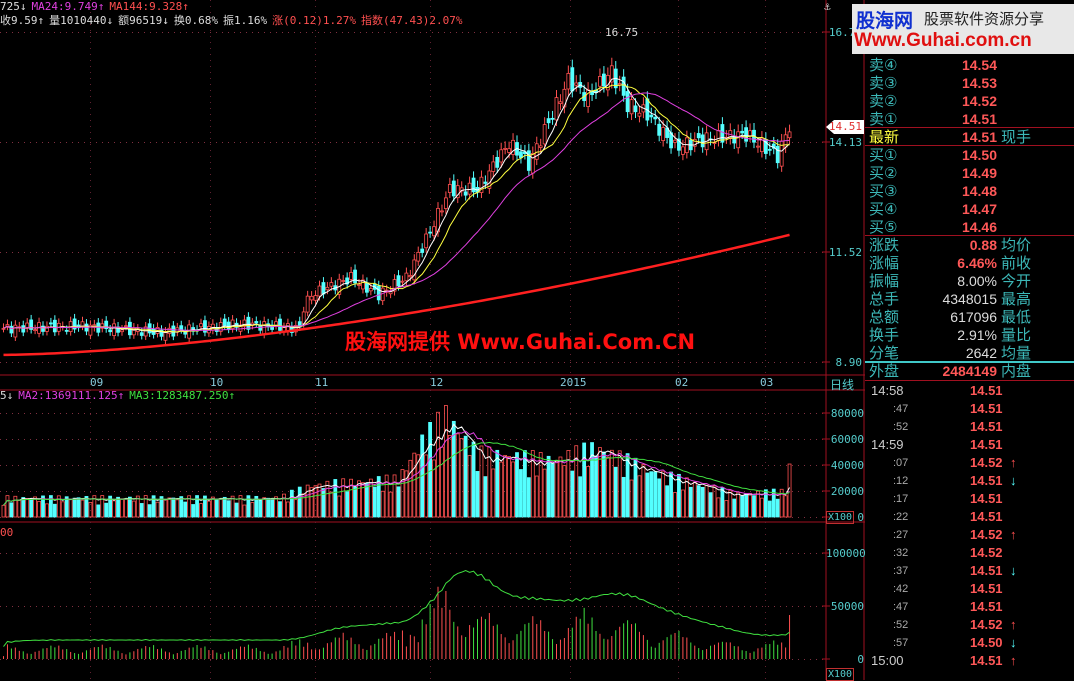  Describe the element at coordinates (971, 173) in the screenshot. I see `quote-row: 买② 14.49` at that location.